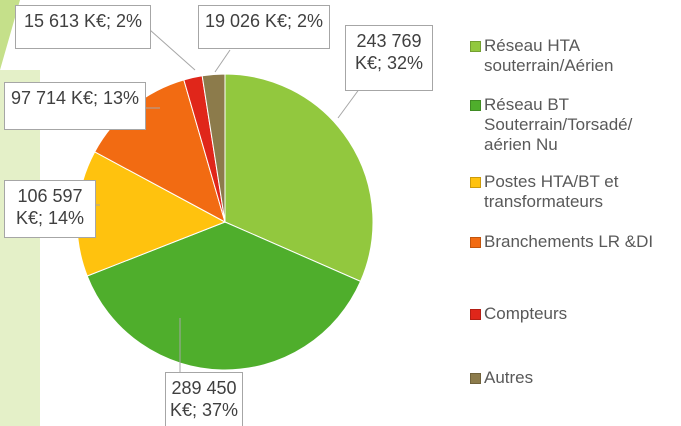 This screenshot has height=426, width=681. I want to click on legend-label: Branchements LR &DI, so click(569, 241).